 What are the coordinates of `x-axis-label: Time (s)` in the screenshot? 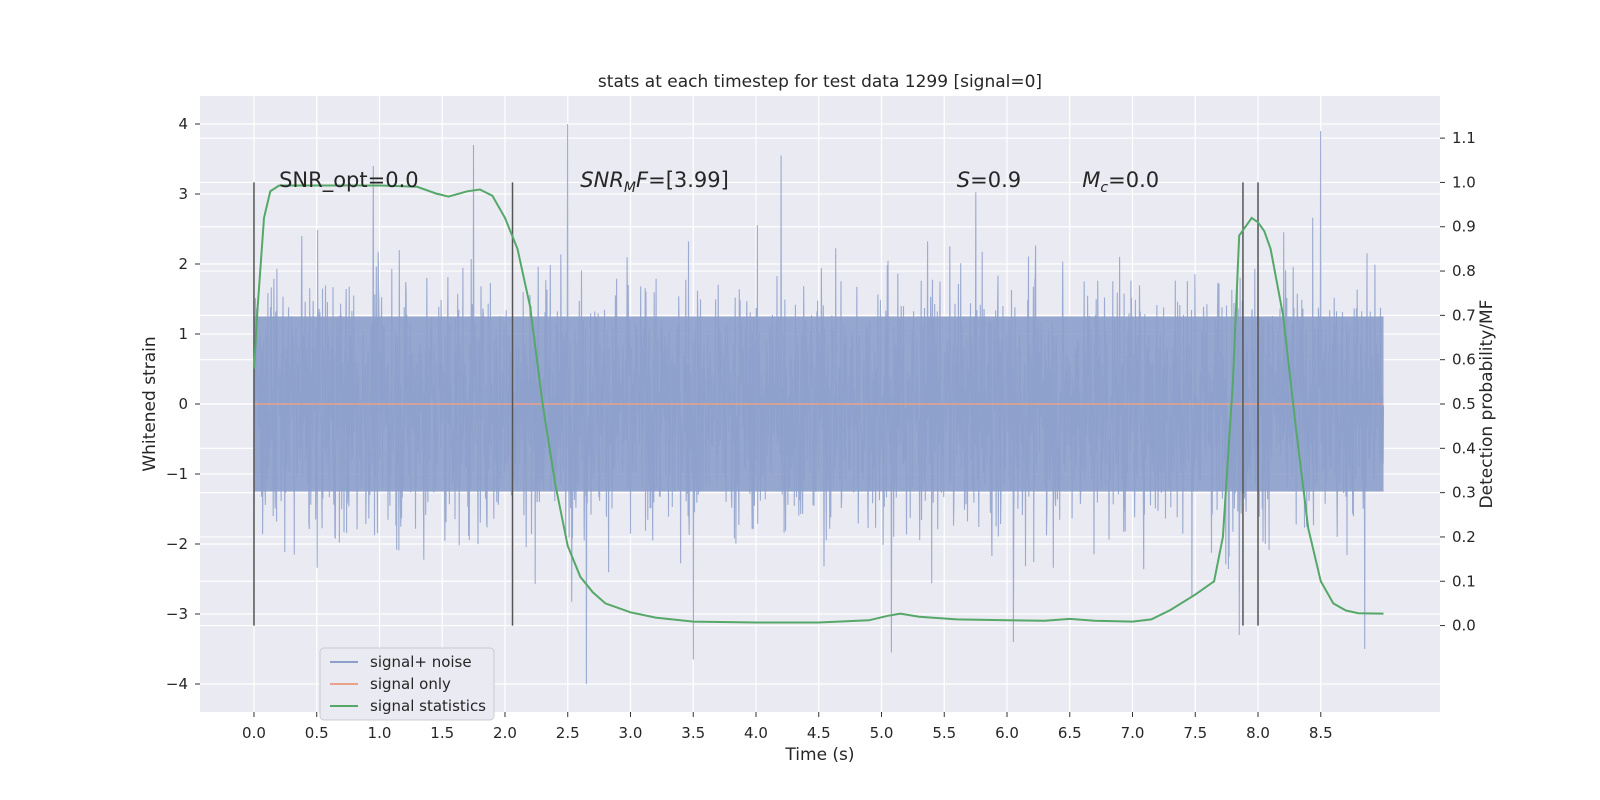 It's located at (819, 755).